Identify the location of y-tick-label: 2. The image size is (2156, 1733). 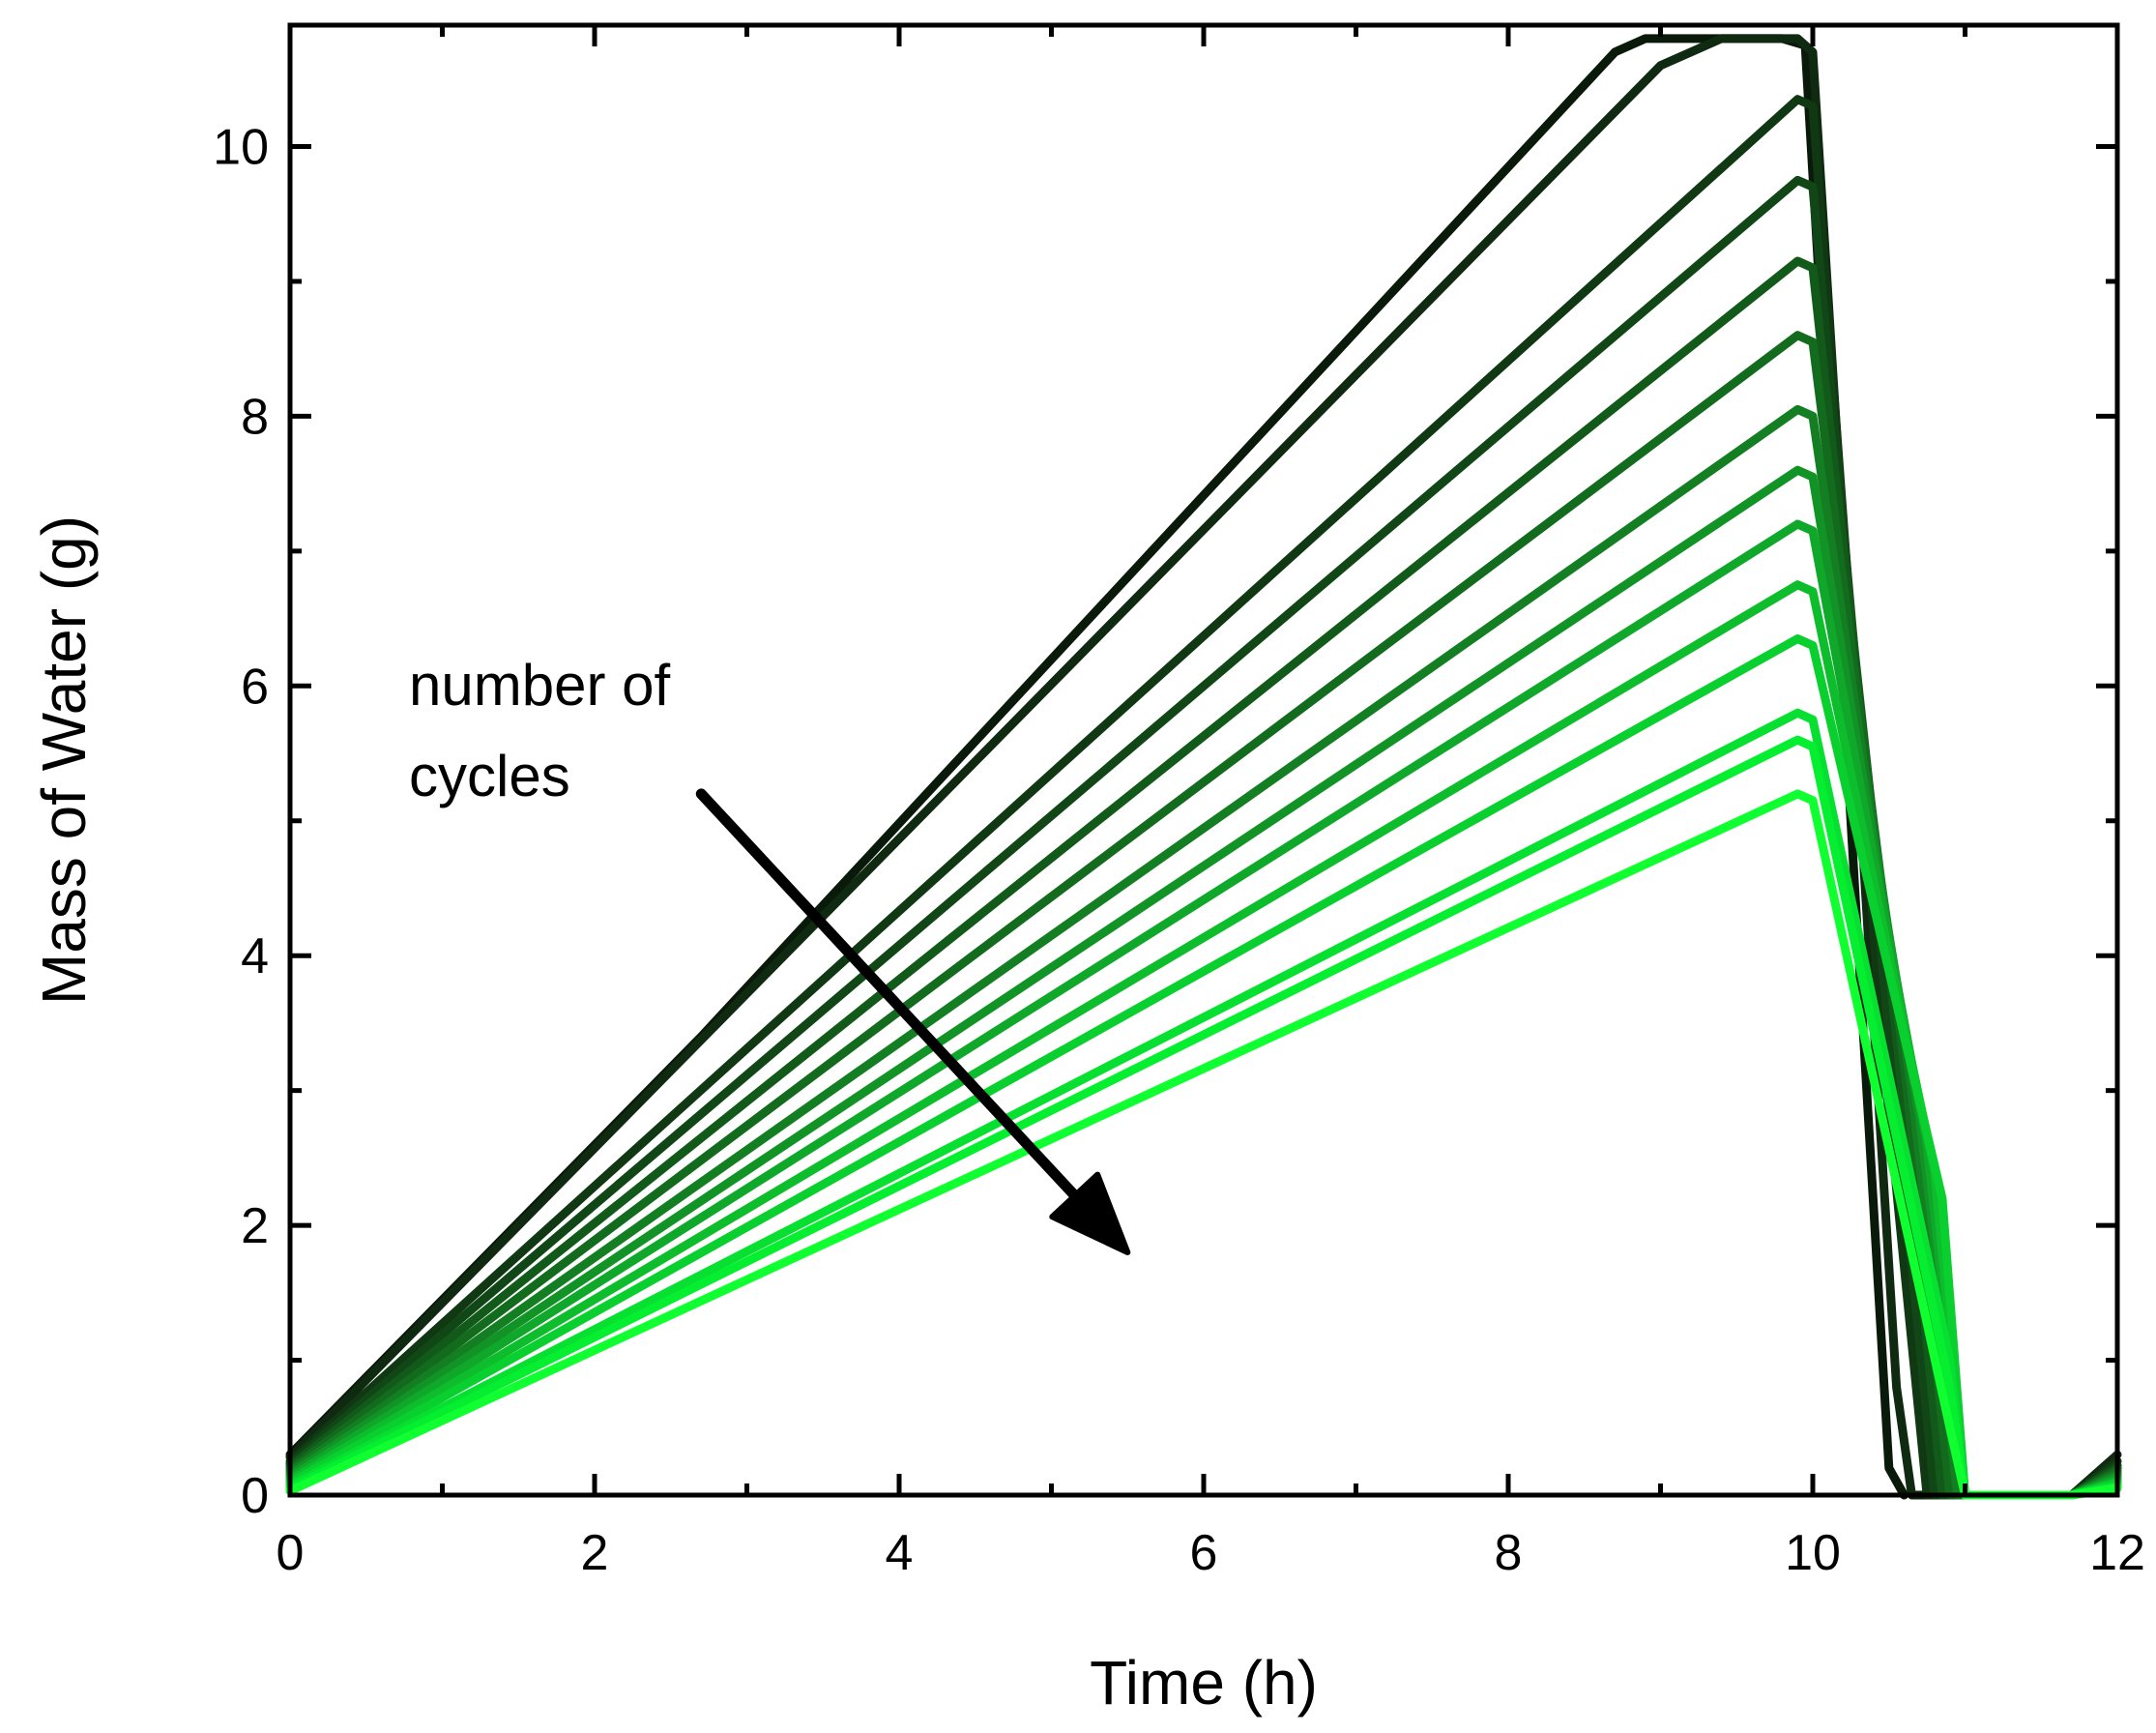
(255, 1226).